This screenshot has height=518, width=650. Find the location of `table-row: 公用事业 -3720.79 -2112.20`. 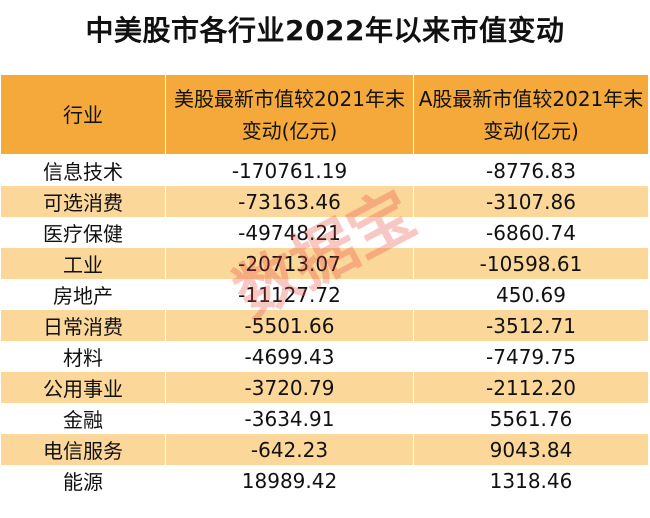

table-row: 公用事业 -3720.79 -2112.20 is located at coordinates (324, 387).